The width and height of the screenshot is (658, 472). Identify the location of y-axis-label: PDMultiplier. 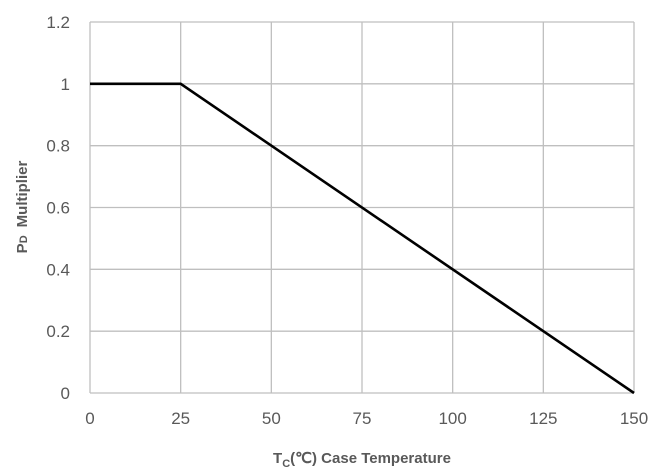
(22, 207).